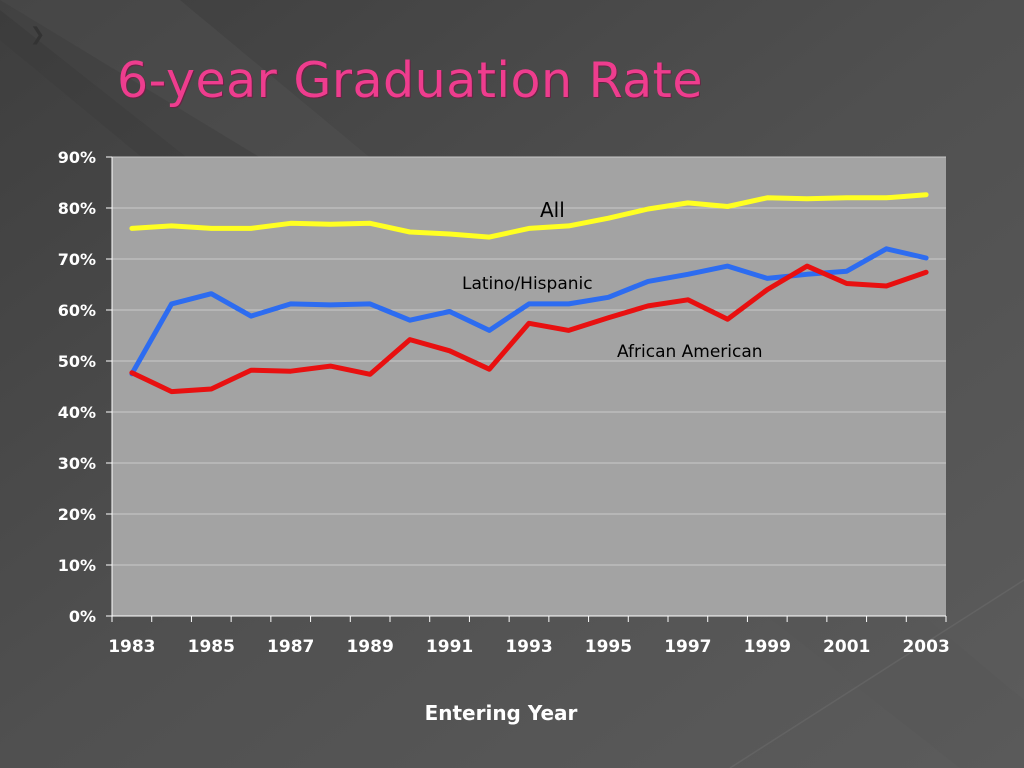 The width and height of the screenshot is (1024, 768). What do you see at coordinates (82, 616) in the screenshot?
I see `y-tick-label: 0%` at bounding box center [82, 616].